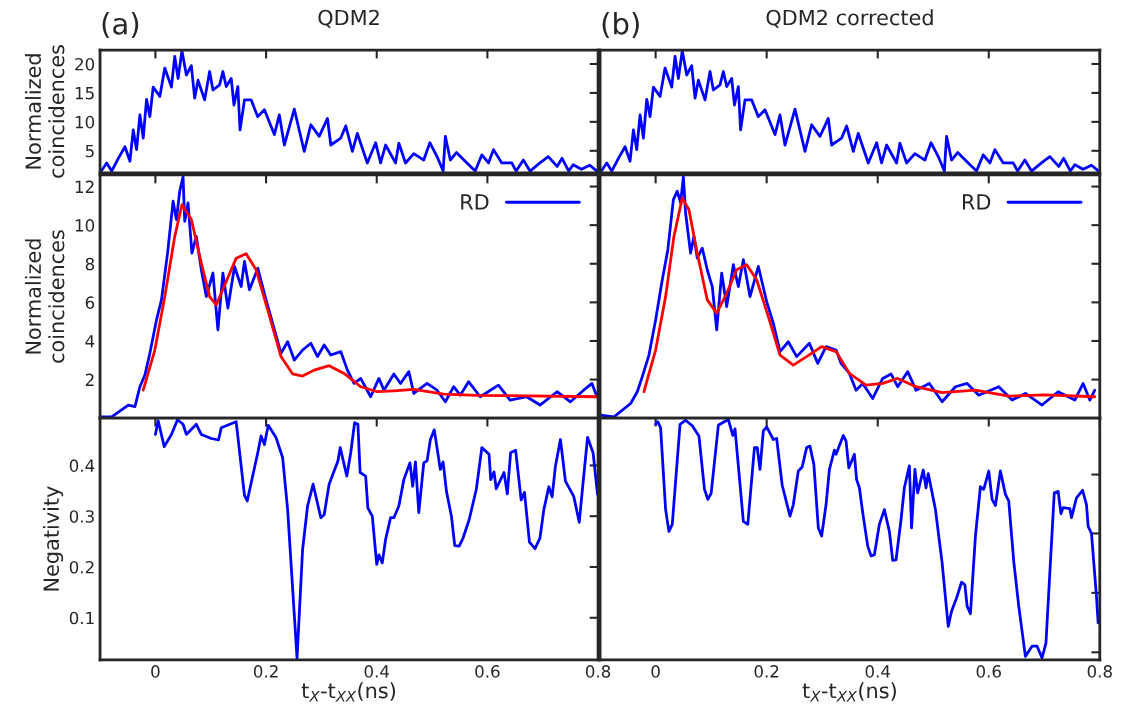  I want to click on chart-title: QDM2 corrected, so click(849, 18).